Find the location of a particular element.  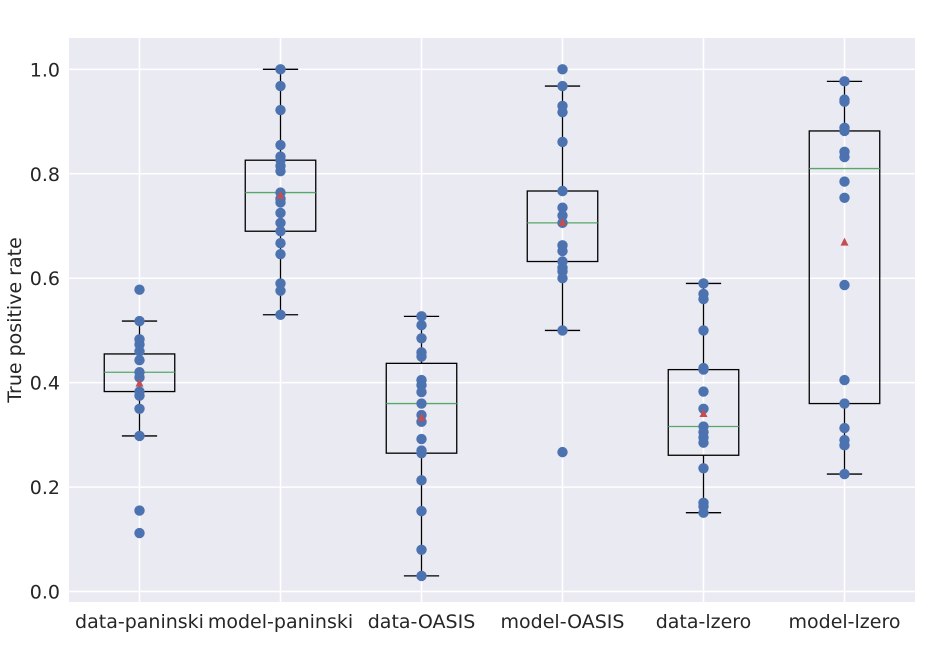

x-tick-label: data-paninski is located at coordinates (139, 622).